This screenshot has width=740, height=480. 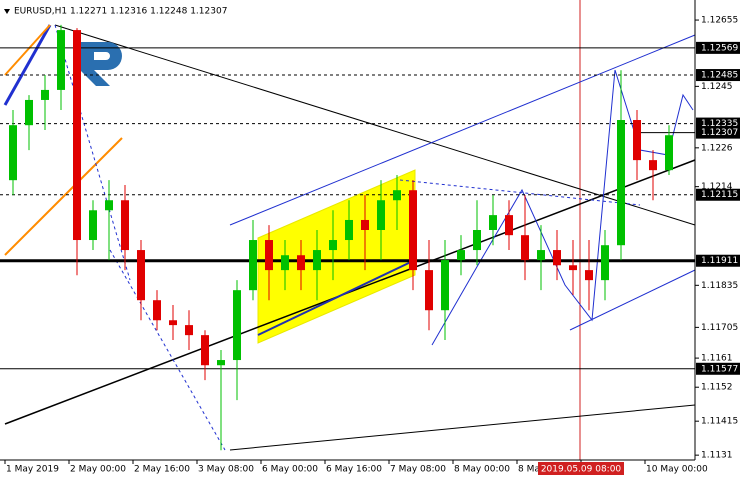 What do you see at coordinates (98, 470) in the screenshot?
I see `x-tick-label: 2 May 00:00` at bounding box center [98, 470].